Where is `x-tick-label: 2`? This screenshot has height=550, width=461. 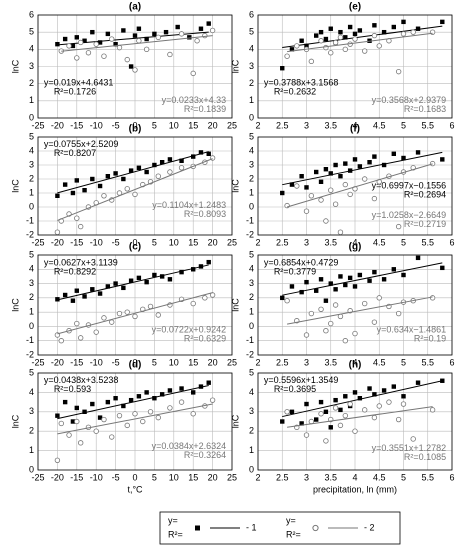 x-tick-label: 2 is located at coordinates (257, 125).